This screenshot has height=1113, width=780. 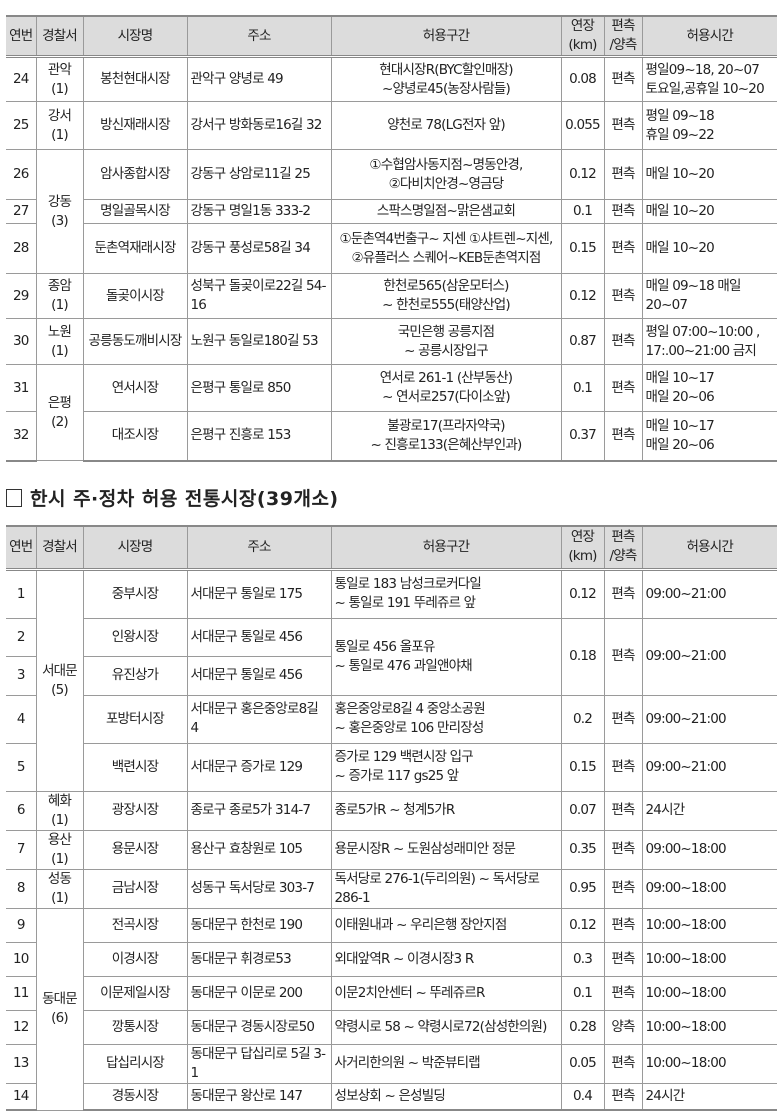 I want to click on cell-length: 0.05, so click(x=582, y=1063).